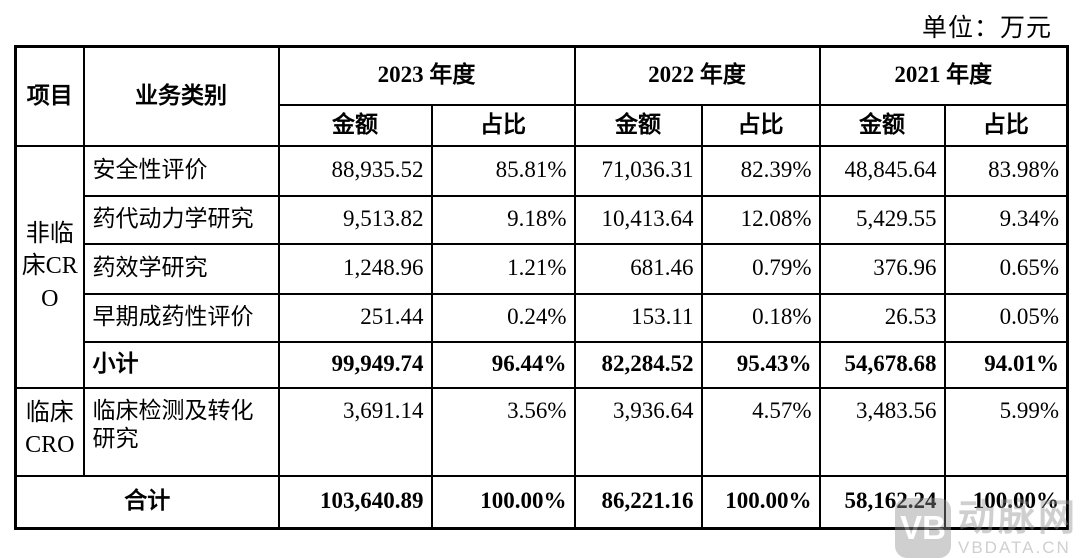 The height and width of the screenshot is (558, 1080). Describe the element at coordinates (882, 364) in the screenshot. I see `cell-amount-2021: 54,678.68` at that location.